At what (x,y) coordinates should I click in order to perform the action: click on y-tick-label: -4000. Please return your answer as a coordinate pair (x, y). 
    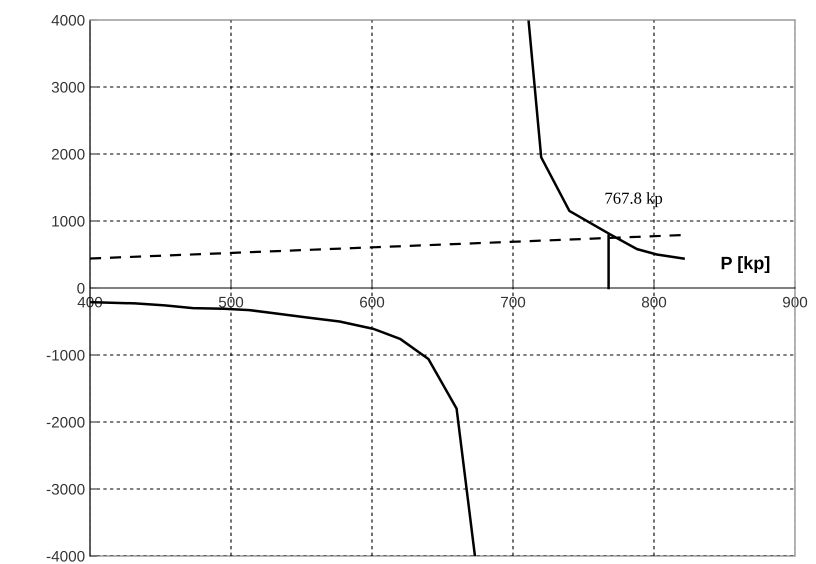
    Looking at the image, I should click on (65, 556).